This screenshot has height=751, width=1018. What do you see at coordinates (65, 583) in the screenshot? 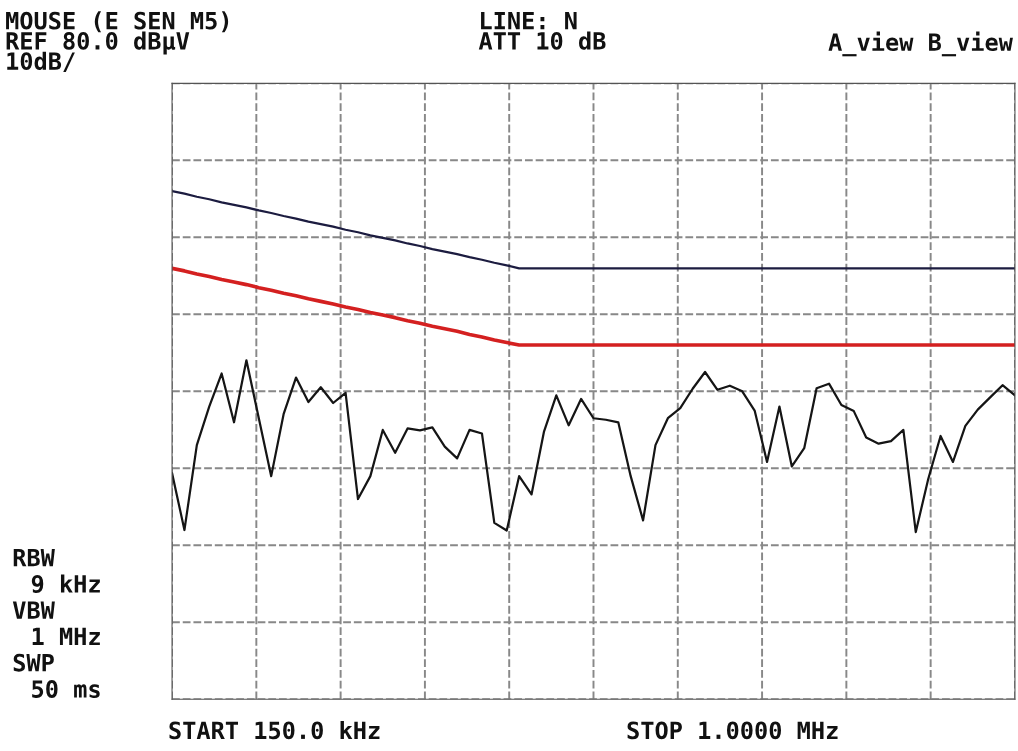
I see `text: 9 kHz` at bounding box center [65, 583].